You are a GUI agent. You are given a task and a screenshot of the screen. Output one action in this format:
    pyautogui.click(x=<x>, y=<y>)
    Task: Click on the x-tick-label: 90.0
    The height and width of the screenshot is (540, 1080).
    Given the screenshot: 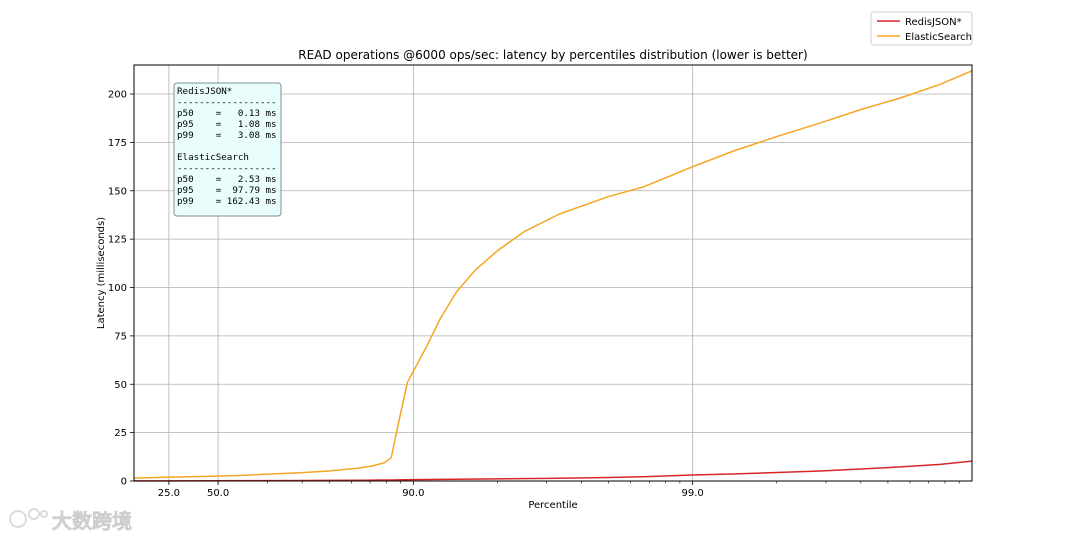 What is the action you would take?
    pyautogui.click(x=413, y=493)
    